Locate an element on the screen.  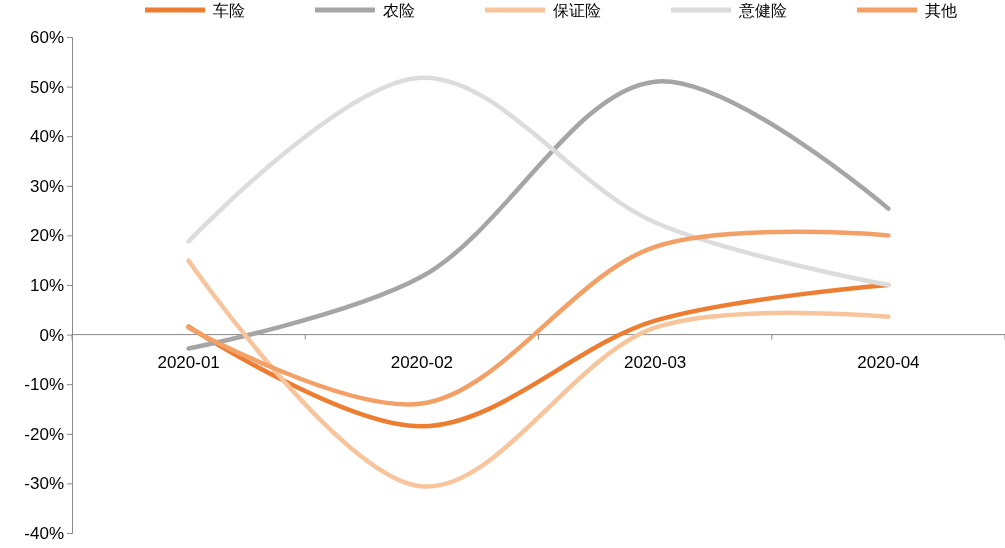
y-tick-label: 20% is located at coordinates (46, 236).